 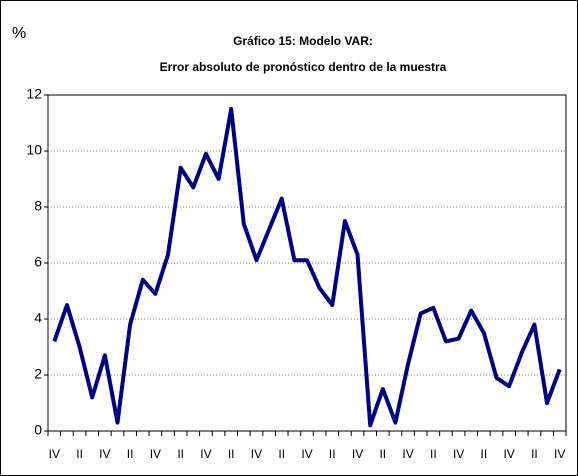 I want to click on y-axis-label: %, so click(x=19, y=33).